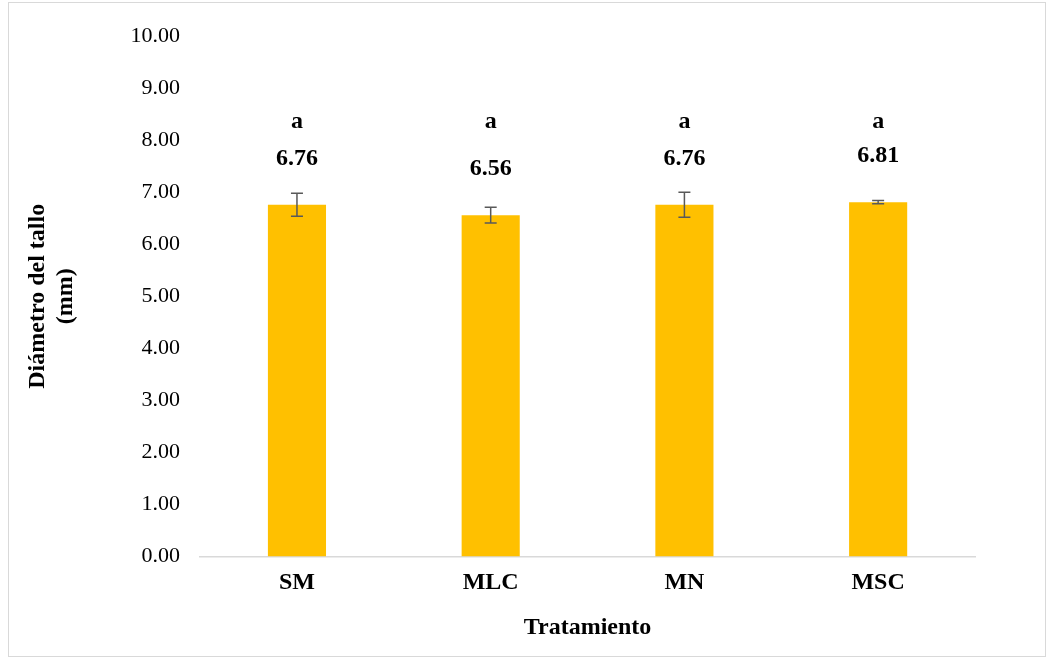 The image size is (1057, 661). Describe the element at coordinates (161, 555) in the screenshot. I see `y-tick-label: 0.00` at that location.